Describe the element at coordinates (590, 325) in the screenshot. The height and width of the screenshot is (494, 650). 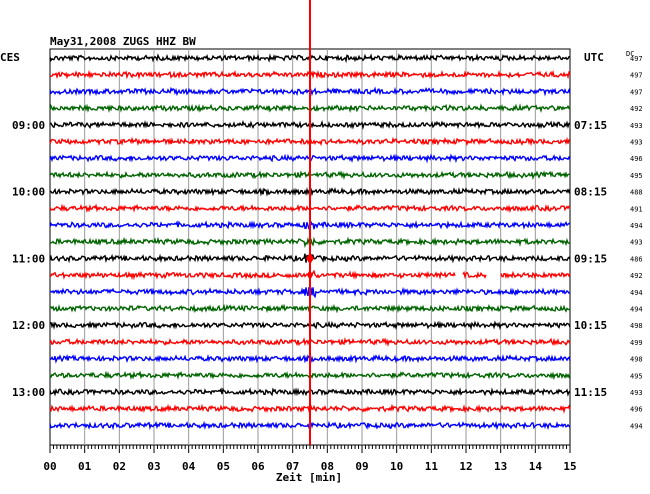
I see `right-time-label: 10:15` at that location.